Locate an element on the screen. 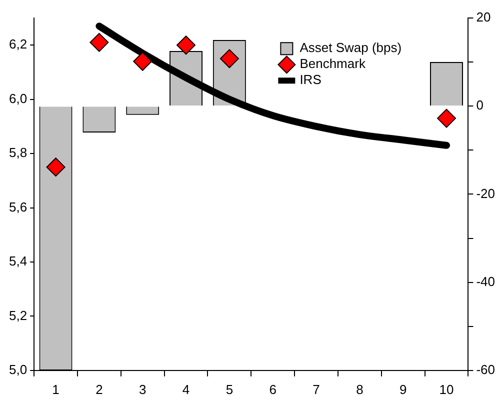 The image size is (502, 408). y2-tick-label: 0 is located at coordinates (480, 105).